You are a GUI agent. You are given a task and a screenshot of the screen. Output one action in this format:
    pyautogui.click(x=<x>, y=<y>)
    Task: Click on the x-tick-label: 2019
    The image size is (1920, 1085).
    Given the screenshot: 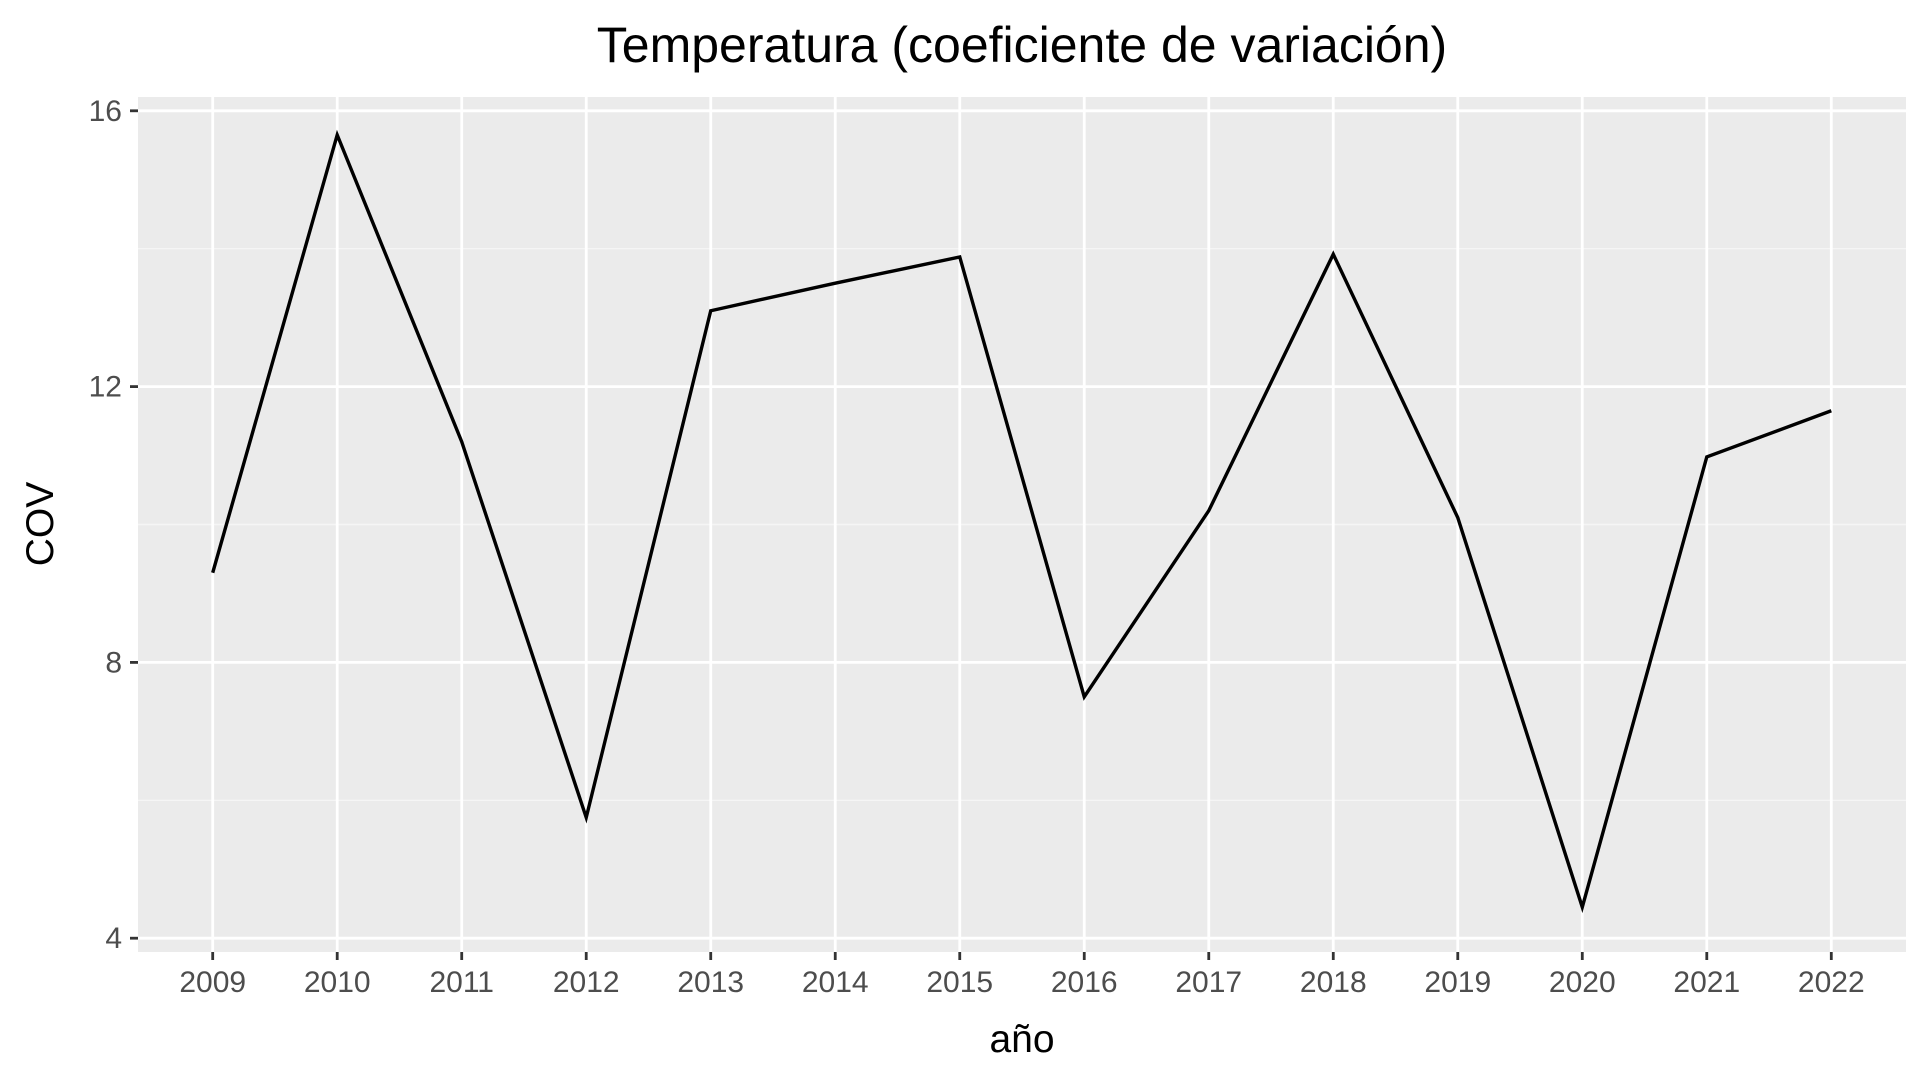 What is the action you would take?
    pyautogui.click(x=1457, y=982)
    